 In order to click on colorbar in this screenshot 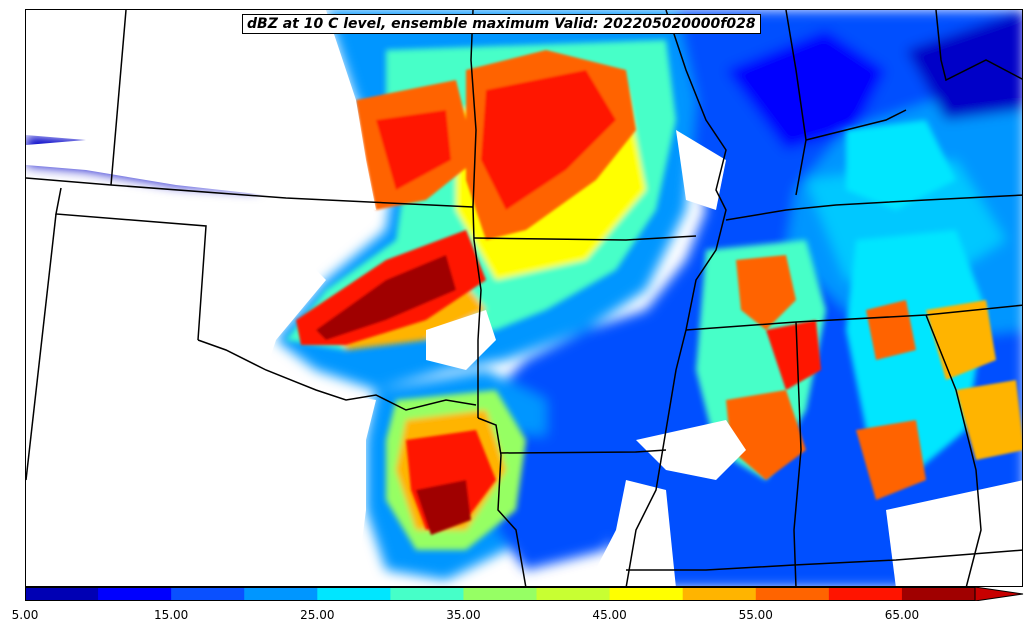, I will do `click(524, 594)`.